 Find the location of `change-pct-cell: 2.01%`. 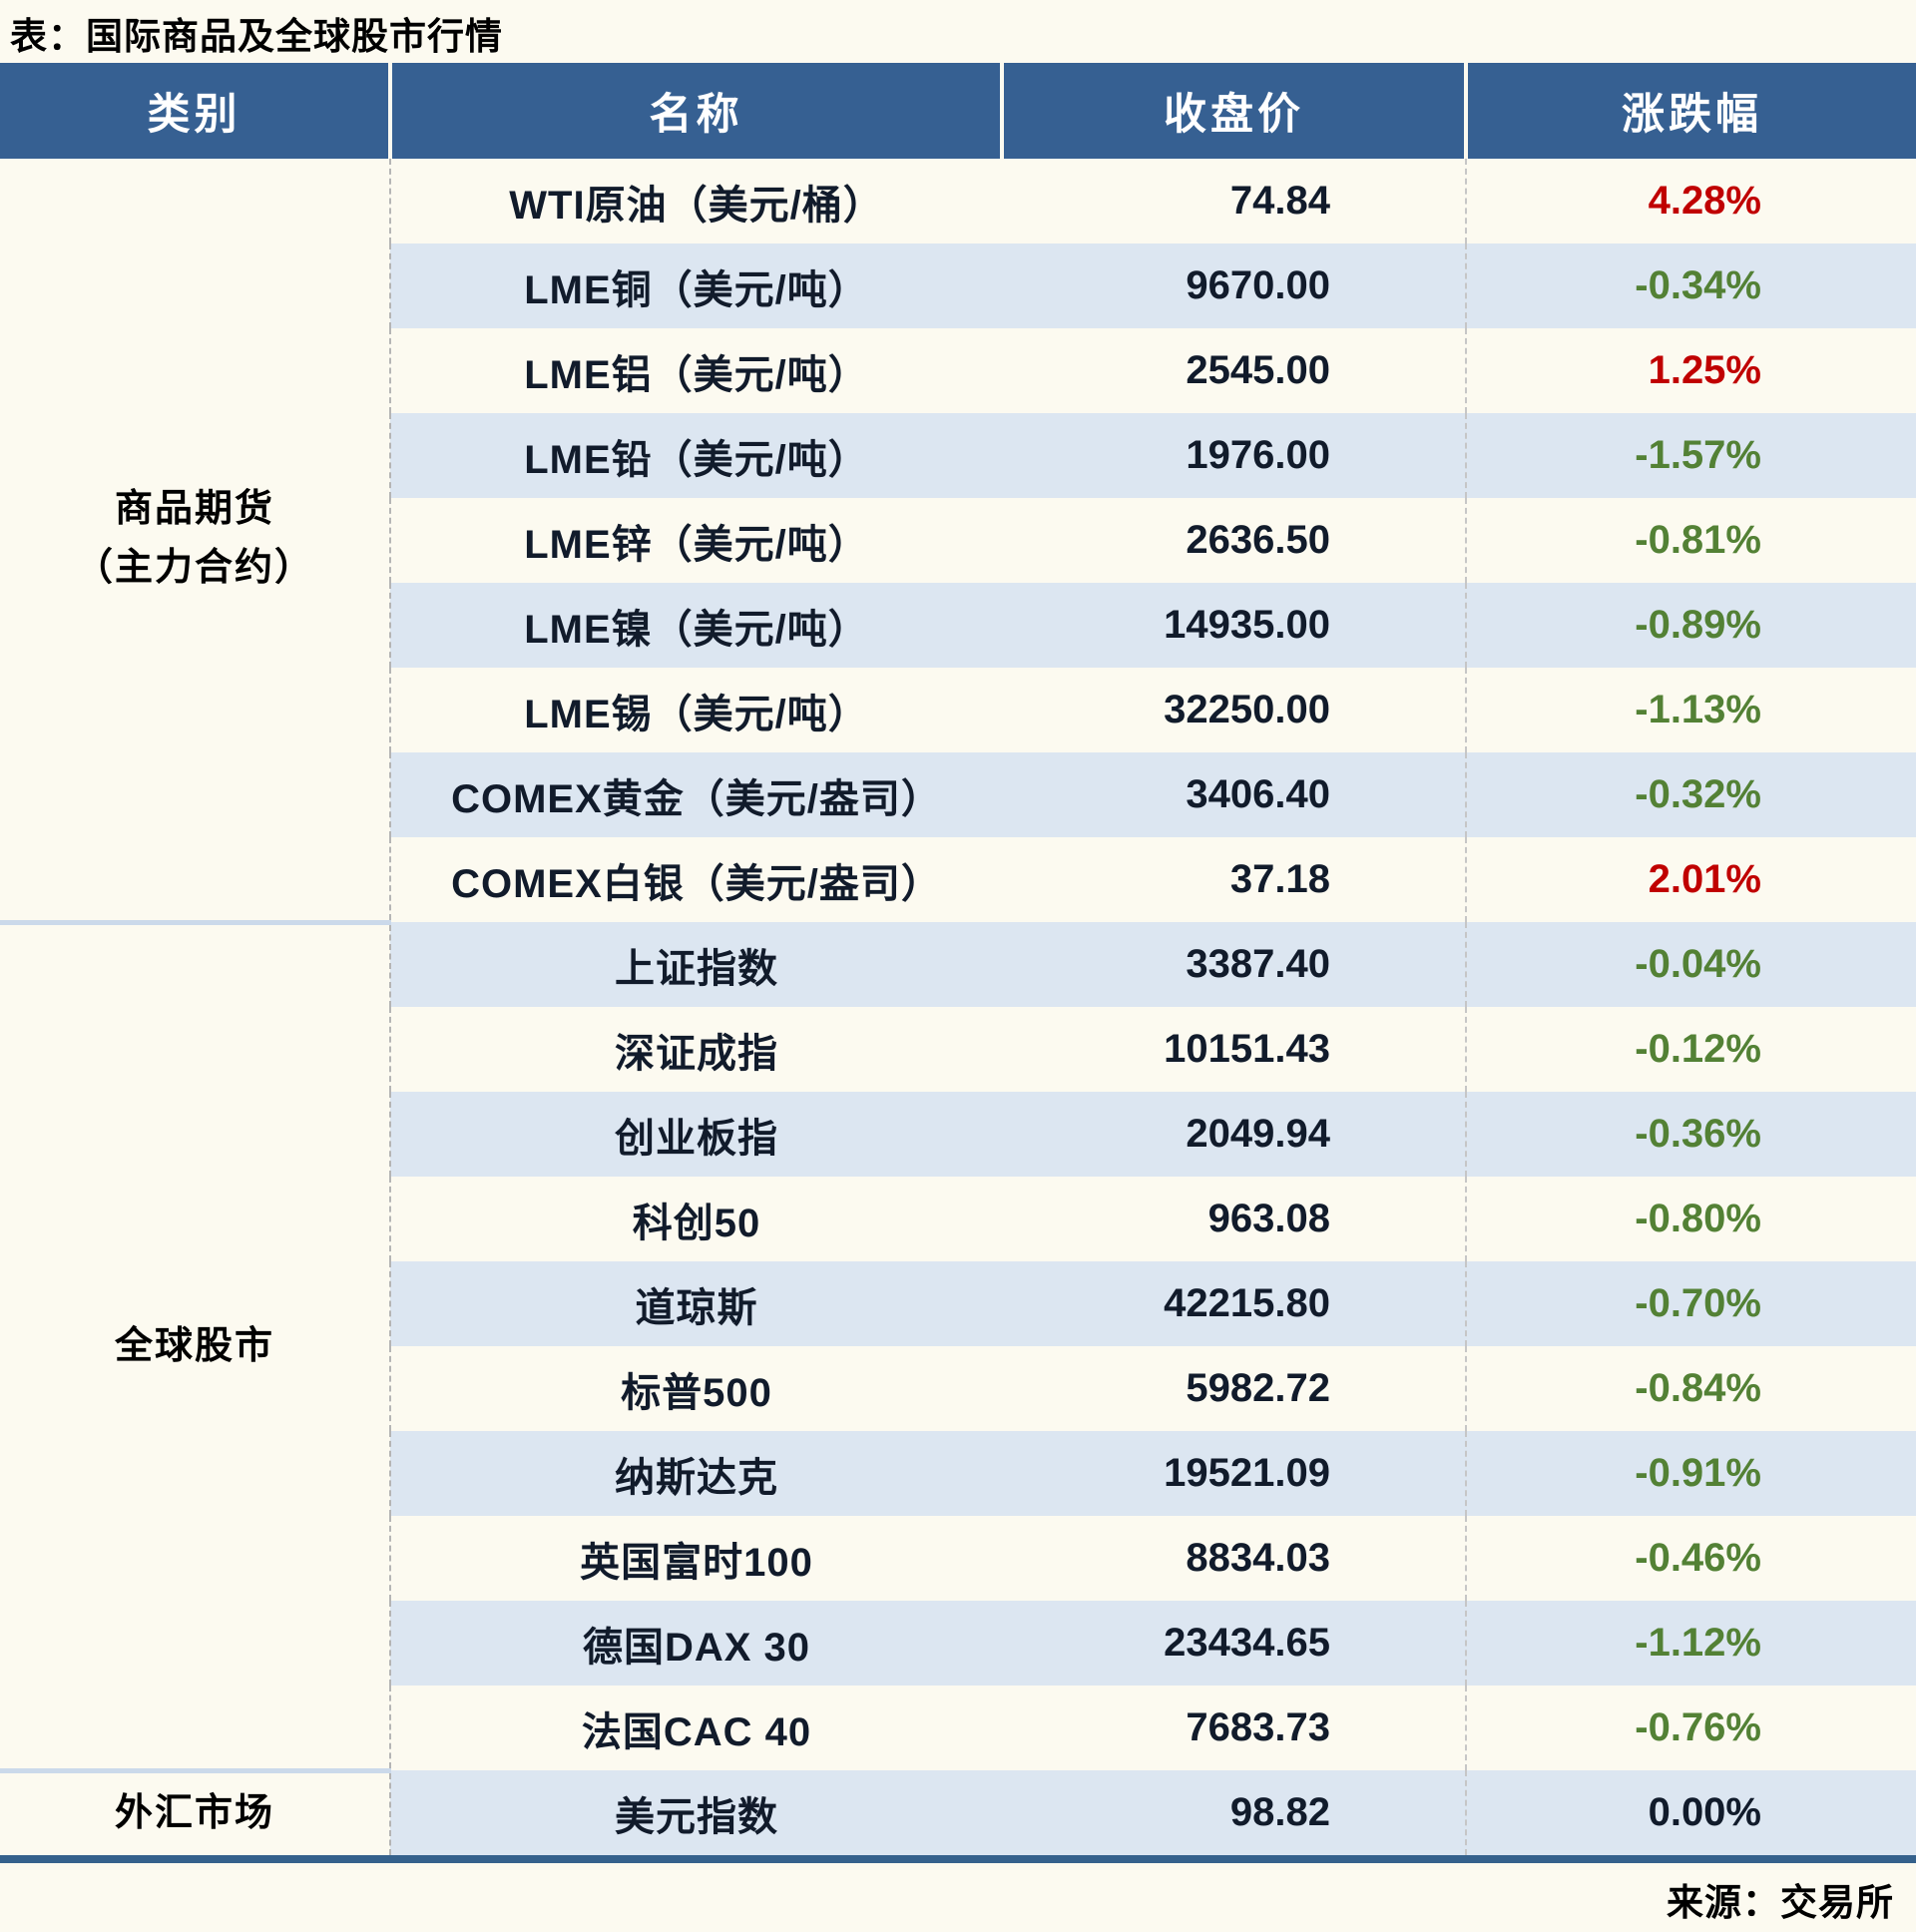

change-pct-cell: 2.01% is located at coordinates (1704, 879).